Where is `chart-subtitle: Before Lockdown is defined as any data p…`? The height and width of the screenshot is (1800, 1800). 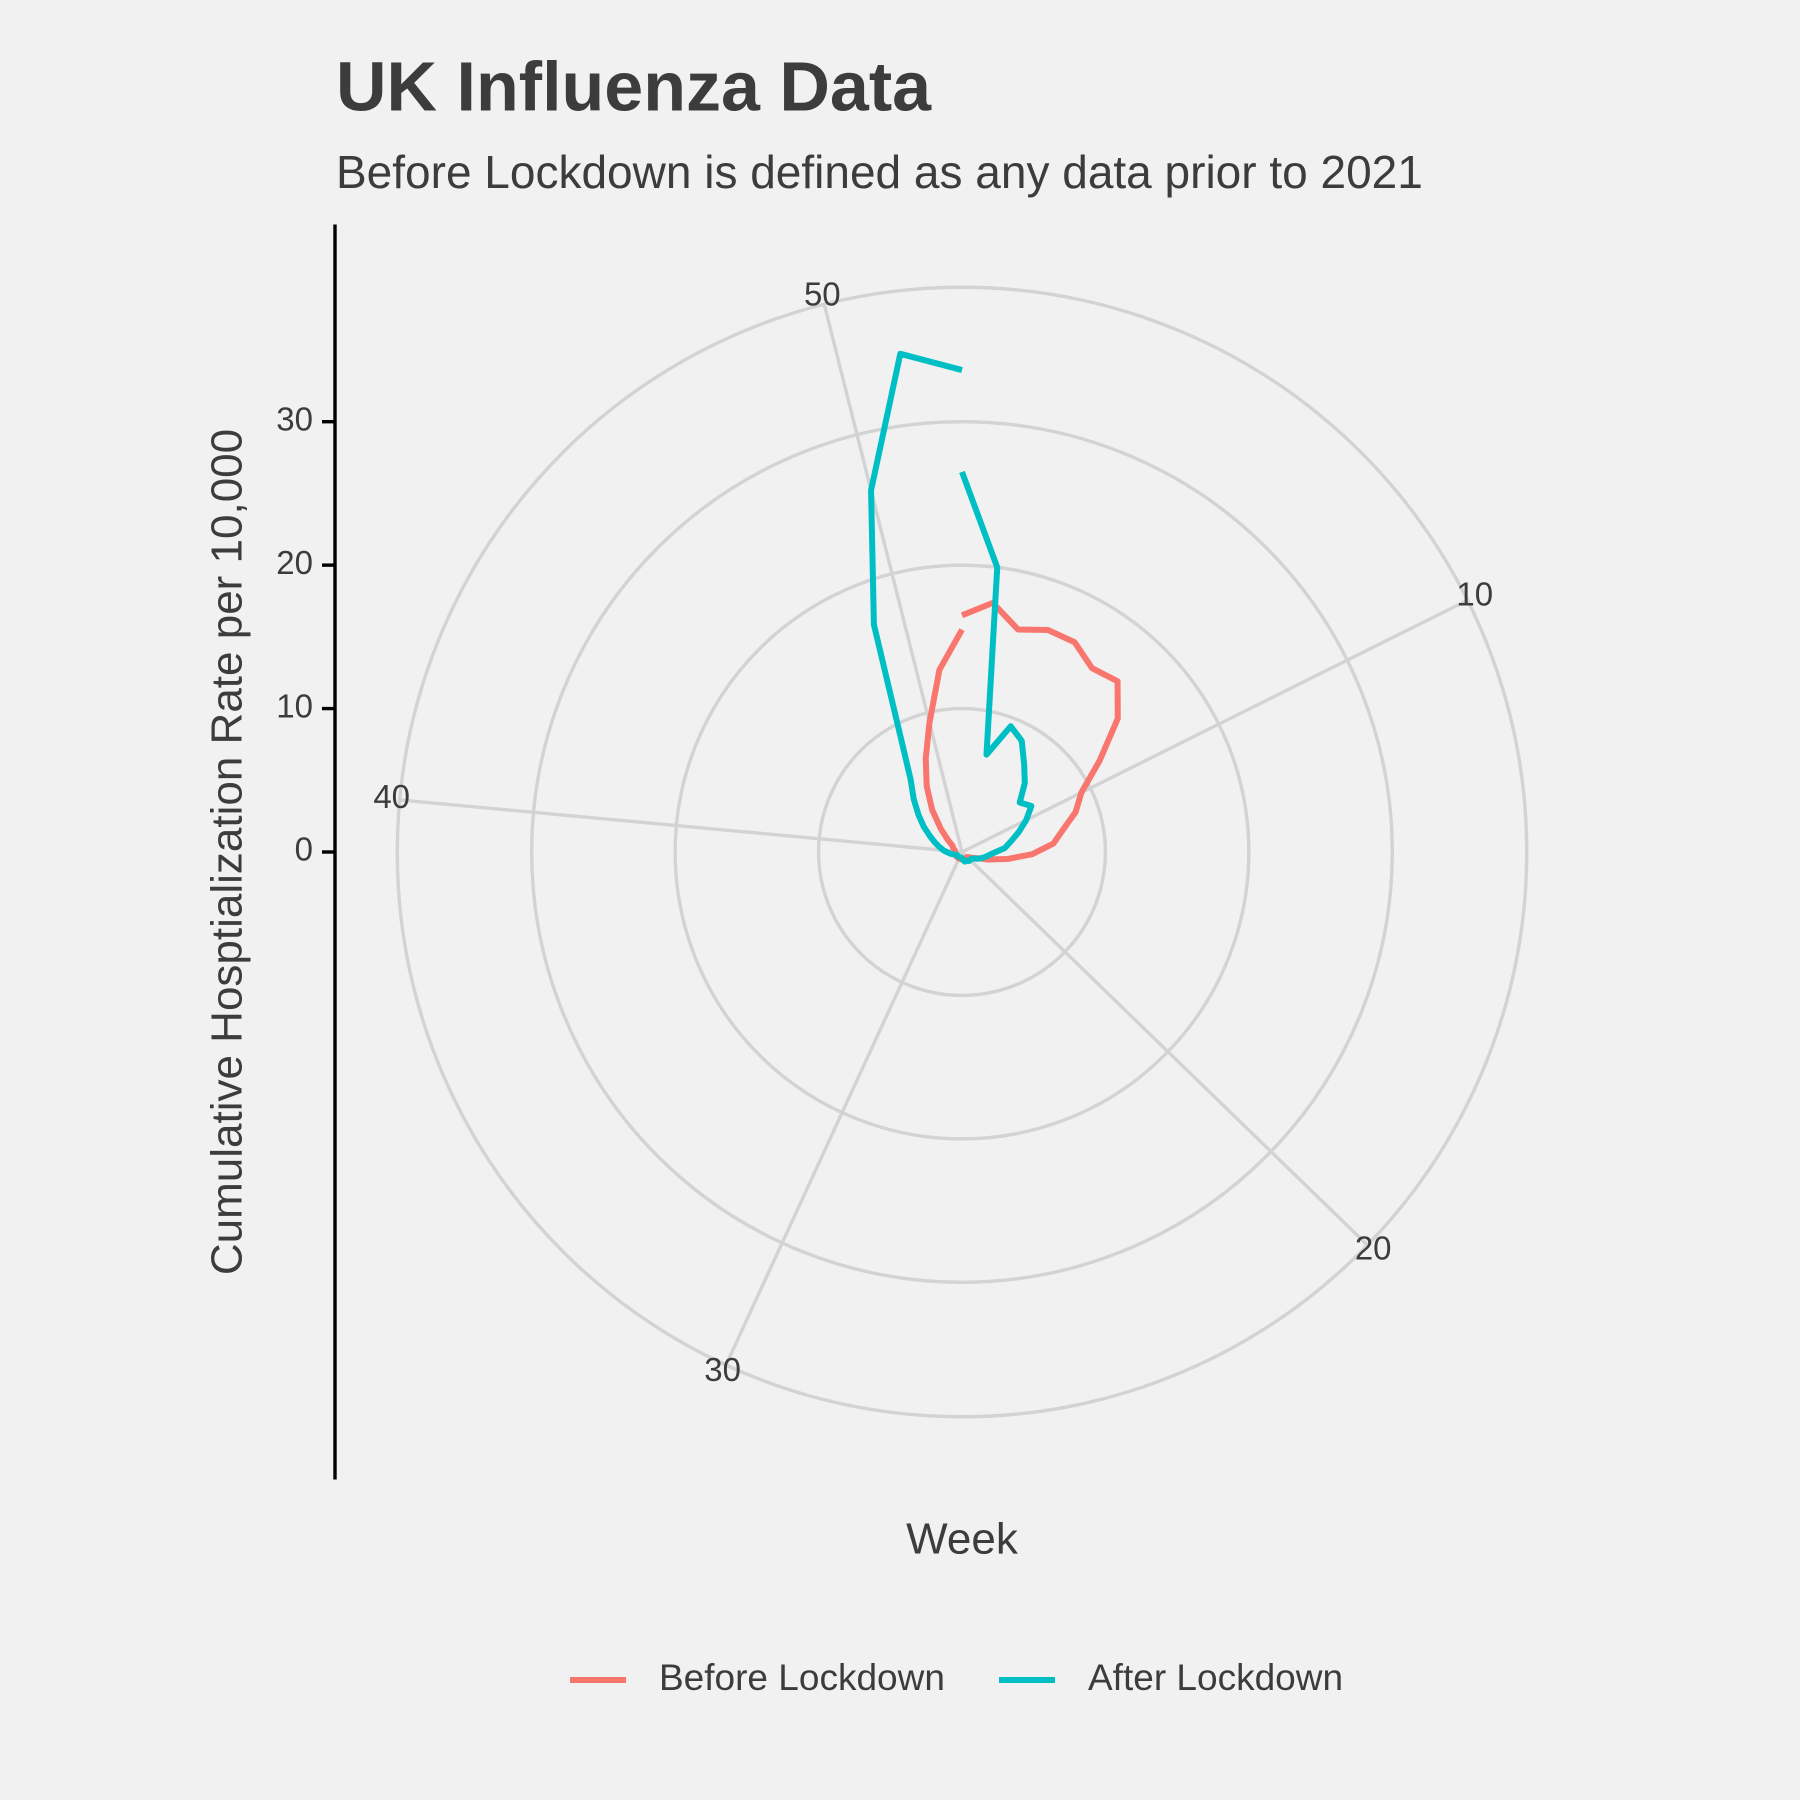 chart-subtitle: Before Lockdown is defined as any data p… is located at coordinates (879, 172).